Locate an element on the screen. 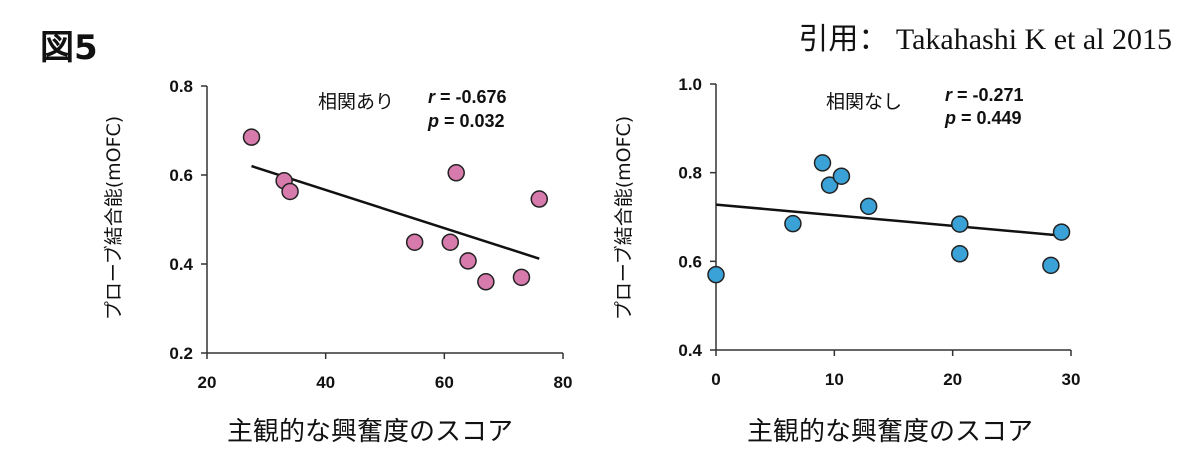 This screenshot has width=1200, height=469. correlation-annotation: 相関あり is located at coordinates (356, 102).